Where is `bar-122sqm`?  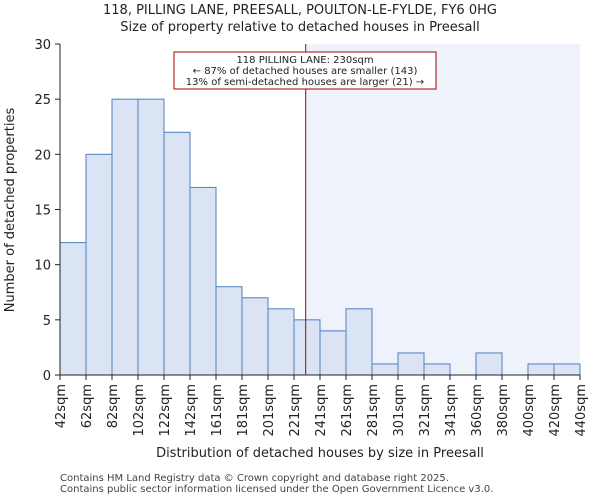
bar-122sqm is located at coordinates (177, 253).